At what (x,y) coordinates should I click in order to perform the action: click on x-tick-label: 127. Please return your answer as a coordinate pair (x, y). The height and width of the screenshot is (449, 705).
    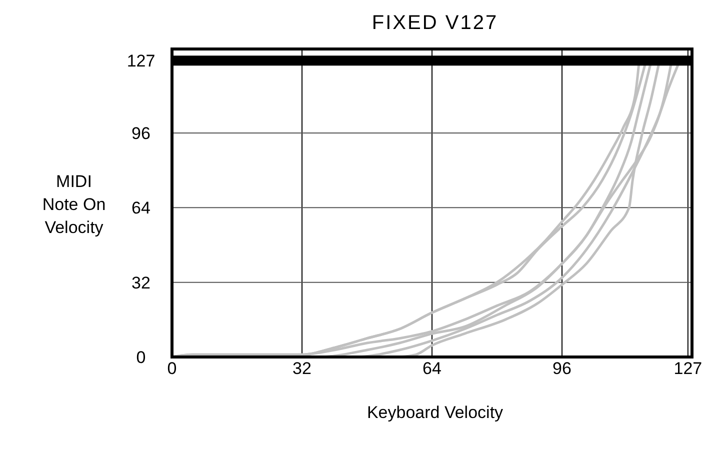
    Looking at the image, I should click on (688, 368).